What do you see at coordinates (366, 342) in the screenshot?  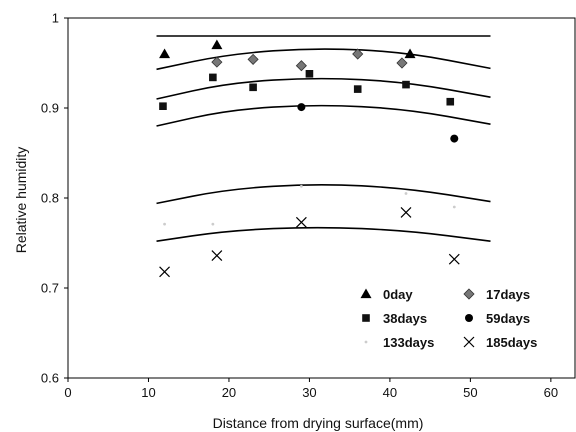 I see `legend-marker-dot` at bounding box center [366, 342].